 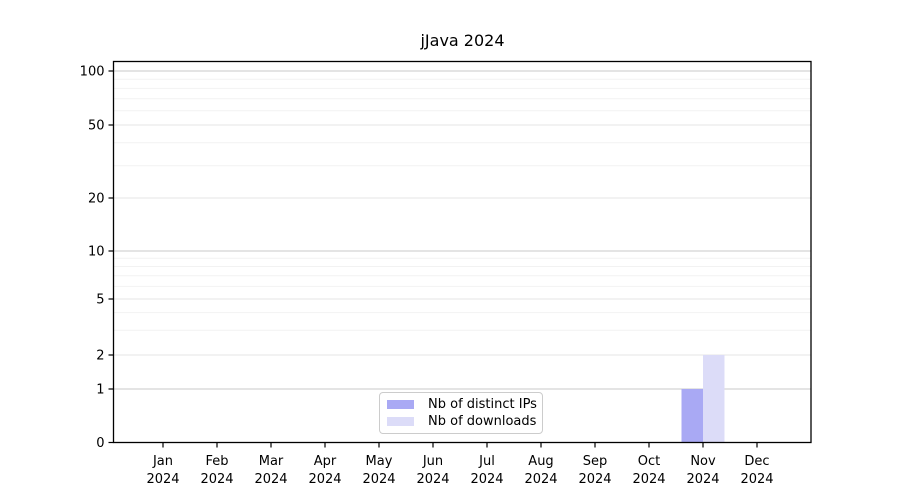 What do you see at coordinates (756, 461) in the screenshot?
I see `x-tick-label-month: Dec` at bounding box center [756, 461].